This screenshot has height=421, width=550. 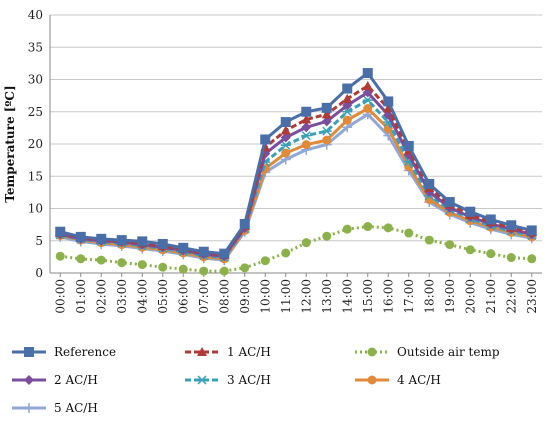 I want to click on y-tick-label: 0, so click(x=39, y=273).